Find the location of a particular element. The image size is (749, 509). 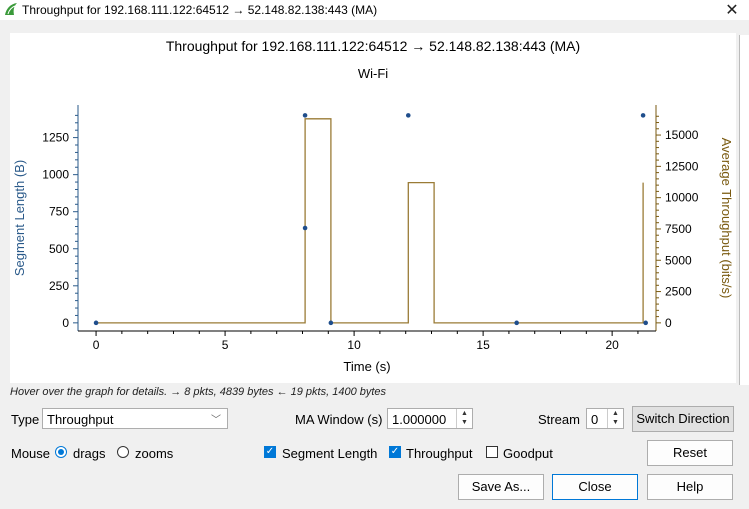

x-tick-label: 10 is located at coordinates (354, 345).